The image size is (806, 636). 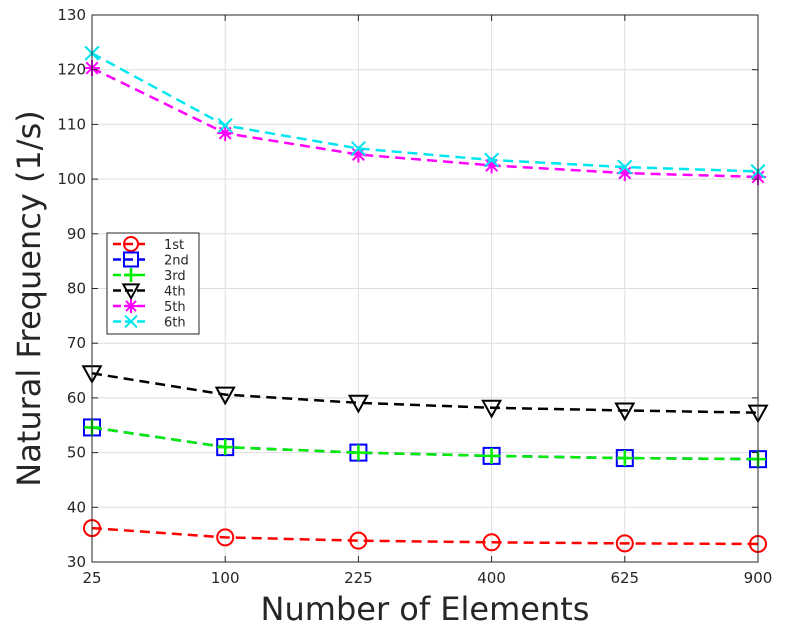 I want to click on series-2nd, so click(x=425, y=443).